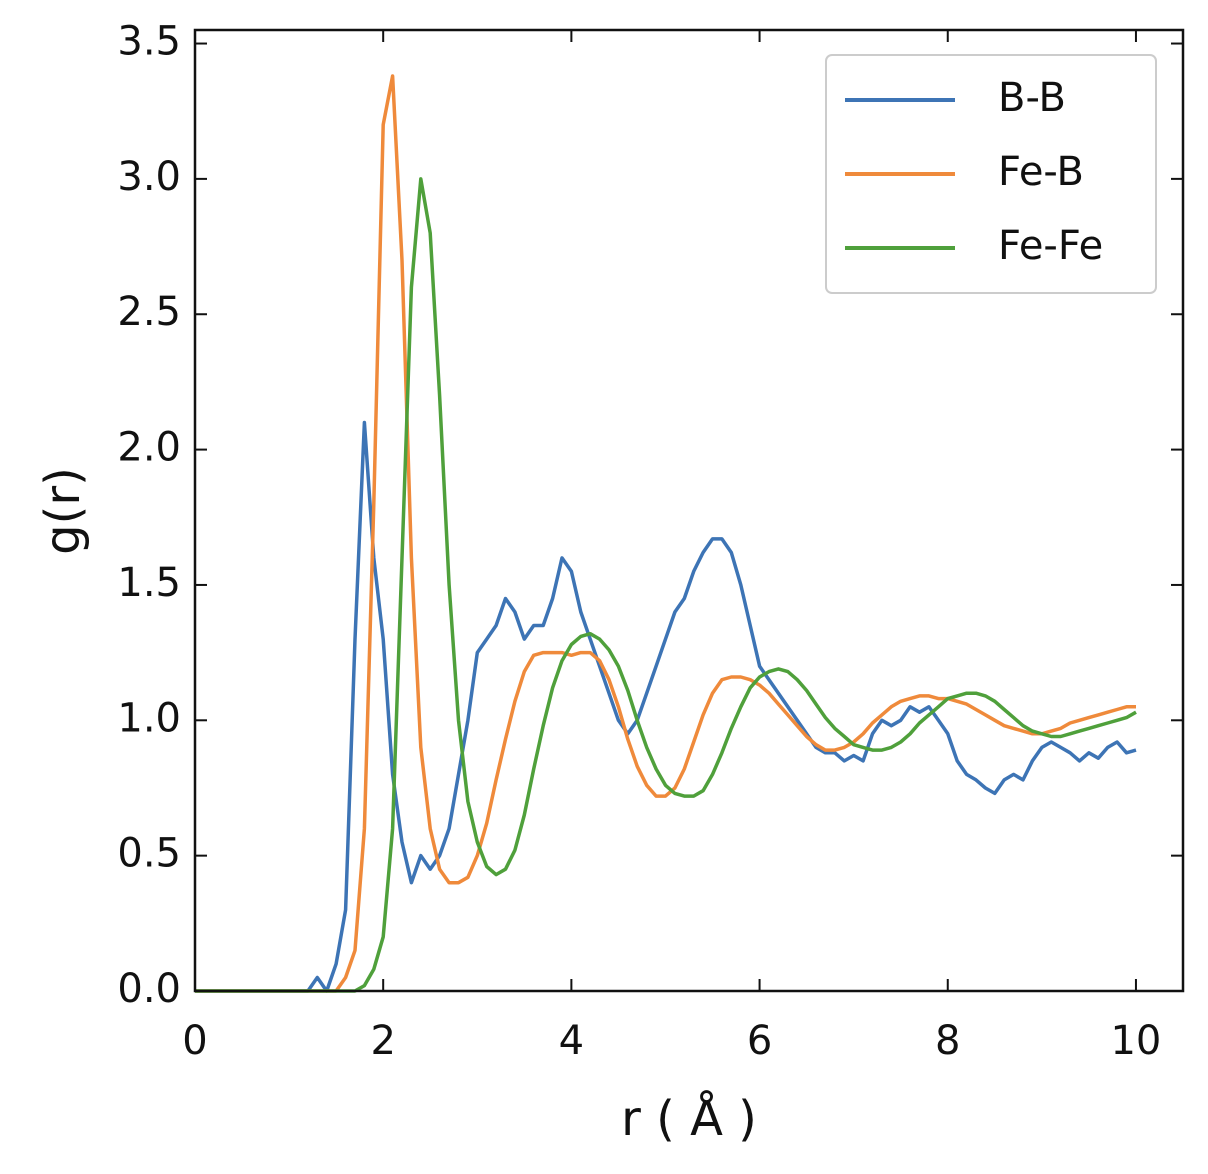 This screenshot has height=1174, width=1208. Describe the element at coordinates (1041, 172) in the screenshot. I see `legend-label: Fe-B` at that location.